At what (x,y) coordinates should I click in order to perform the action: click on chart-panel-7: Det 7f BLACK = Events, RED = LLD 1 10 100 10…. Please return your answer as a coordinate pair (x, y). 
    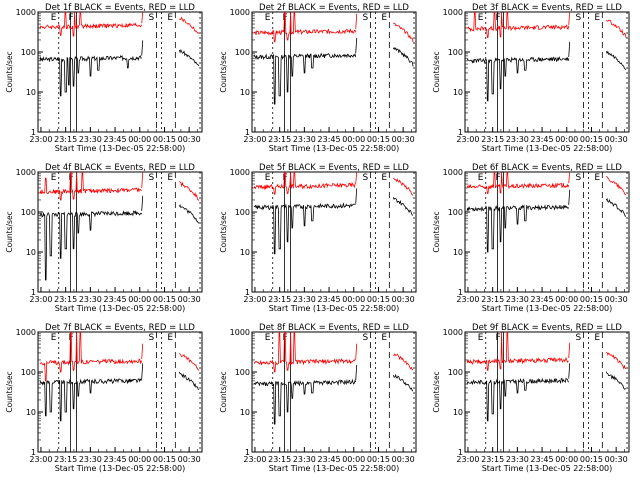
    Looking at the image, I should click on (104, 398).